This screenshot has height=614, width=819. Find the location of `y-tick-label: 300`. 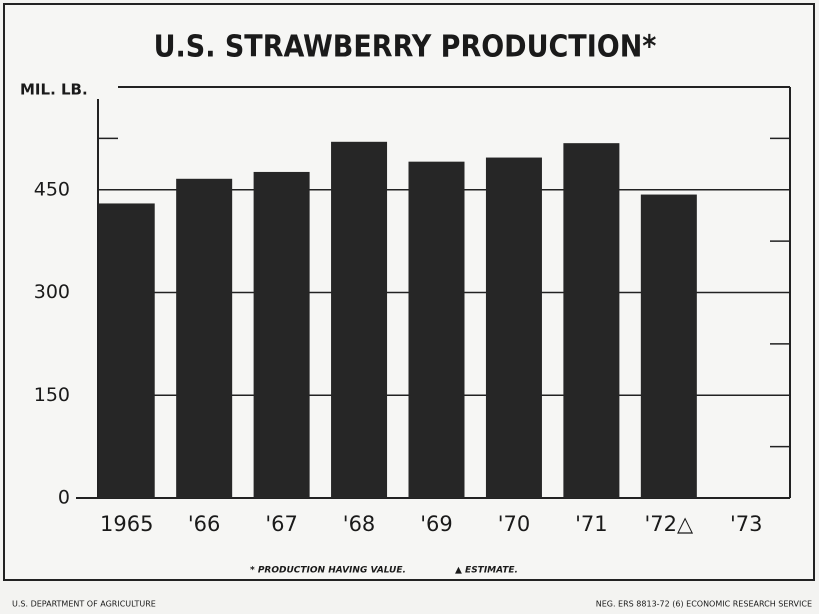

y-tick-label: 300 is located at coordinates (52, 292).